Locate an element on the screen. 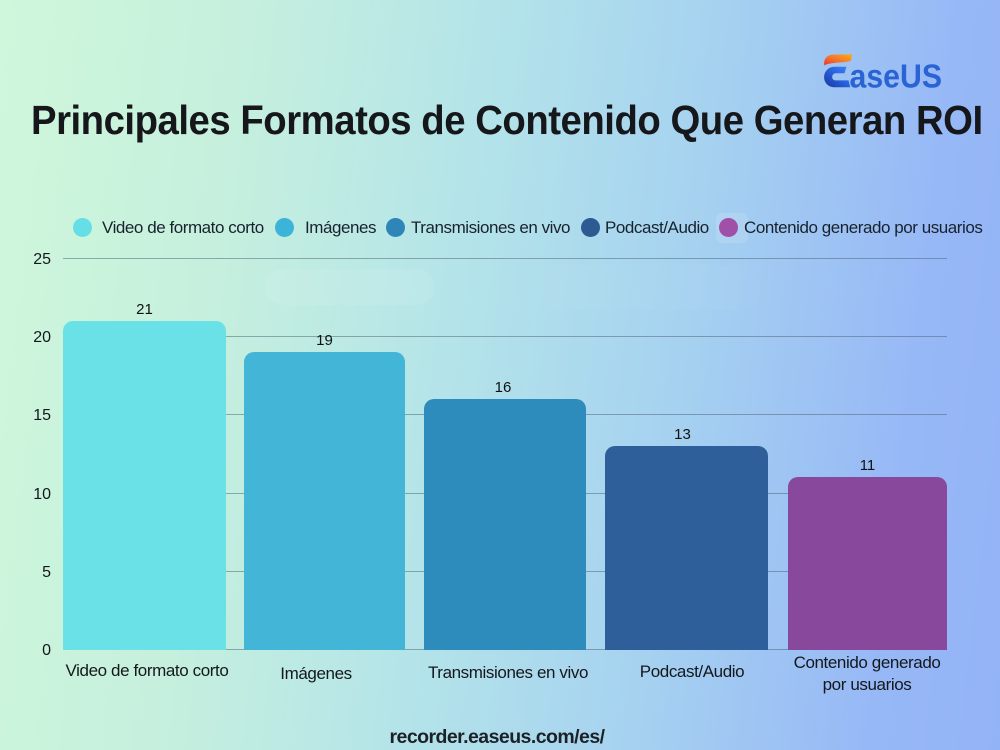 Image resolution: width=1000 pixels, height=750 pixels. svg-text: aseUS is located at coordinates (896, 76).